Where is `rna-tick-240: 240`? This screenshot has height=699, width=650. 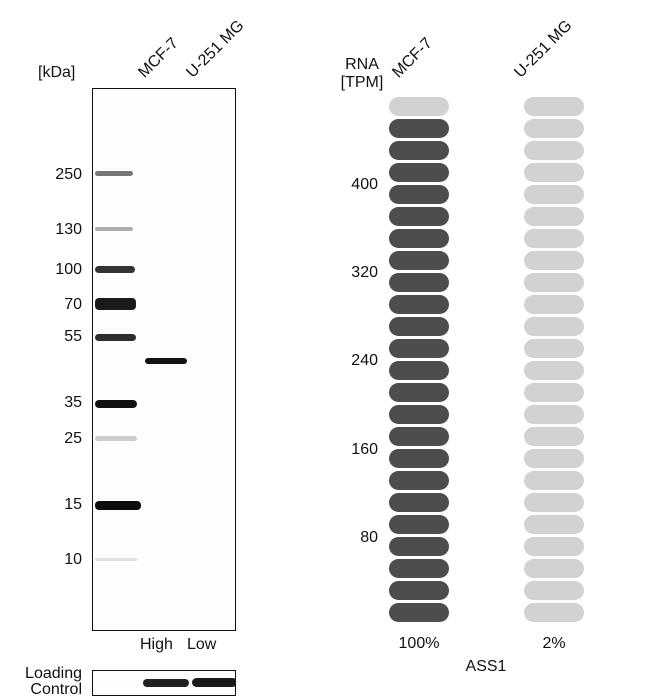
rna-tick-240: 240 is located at coordinates (364, 360).